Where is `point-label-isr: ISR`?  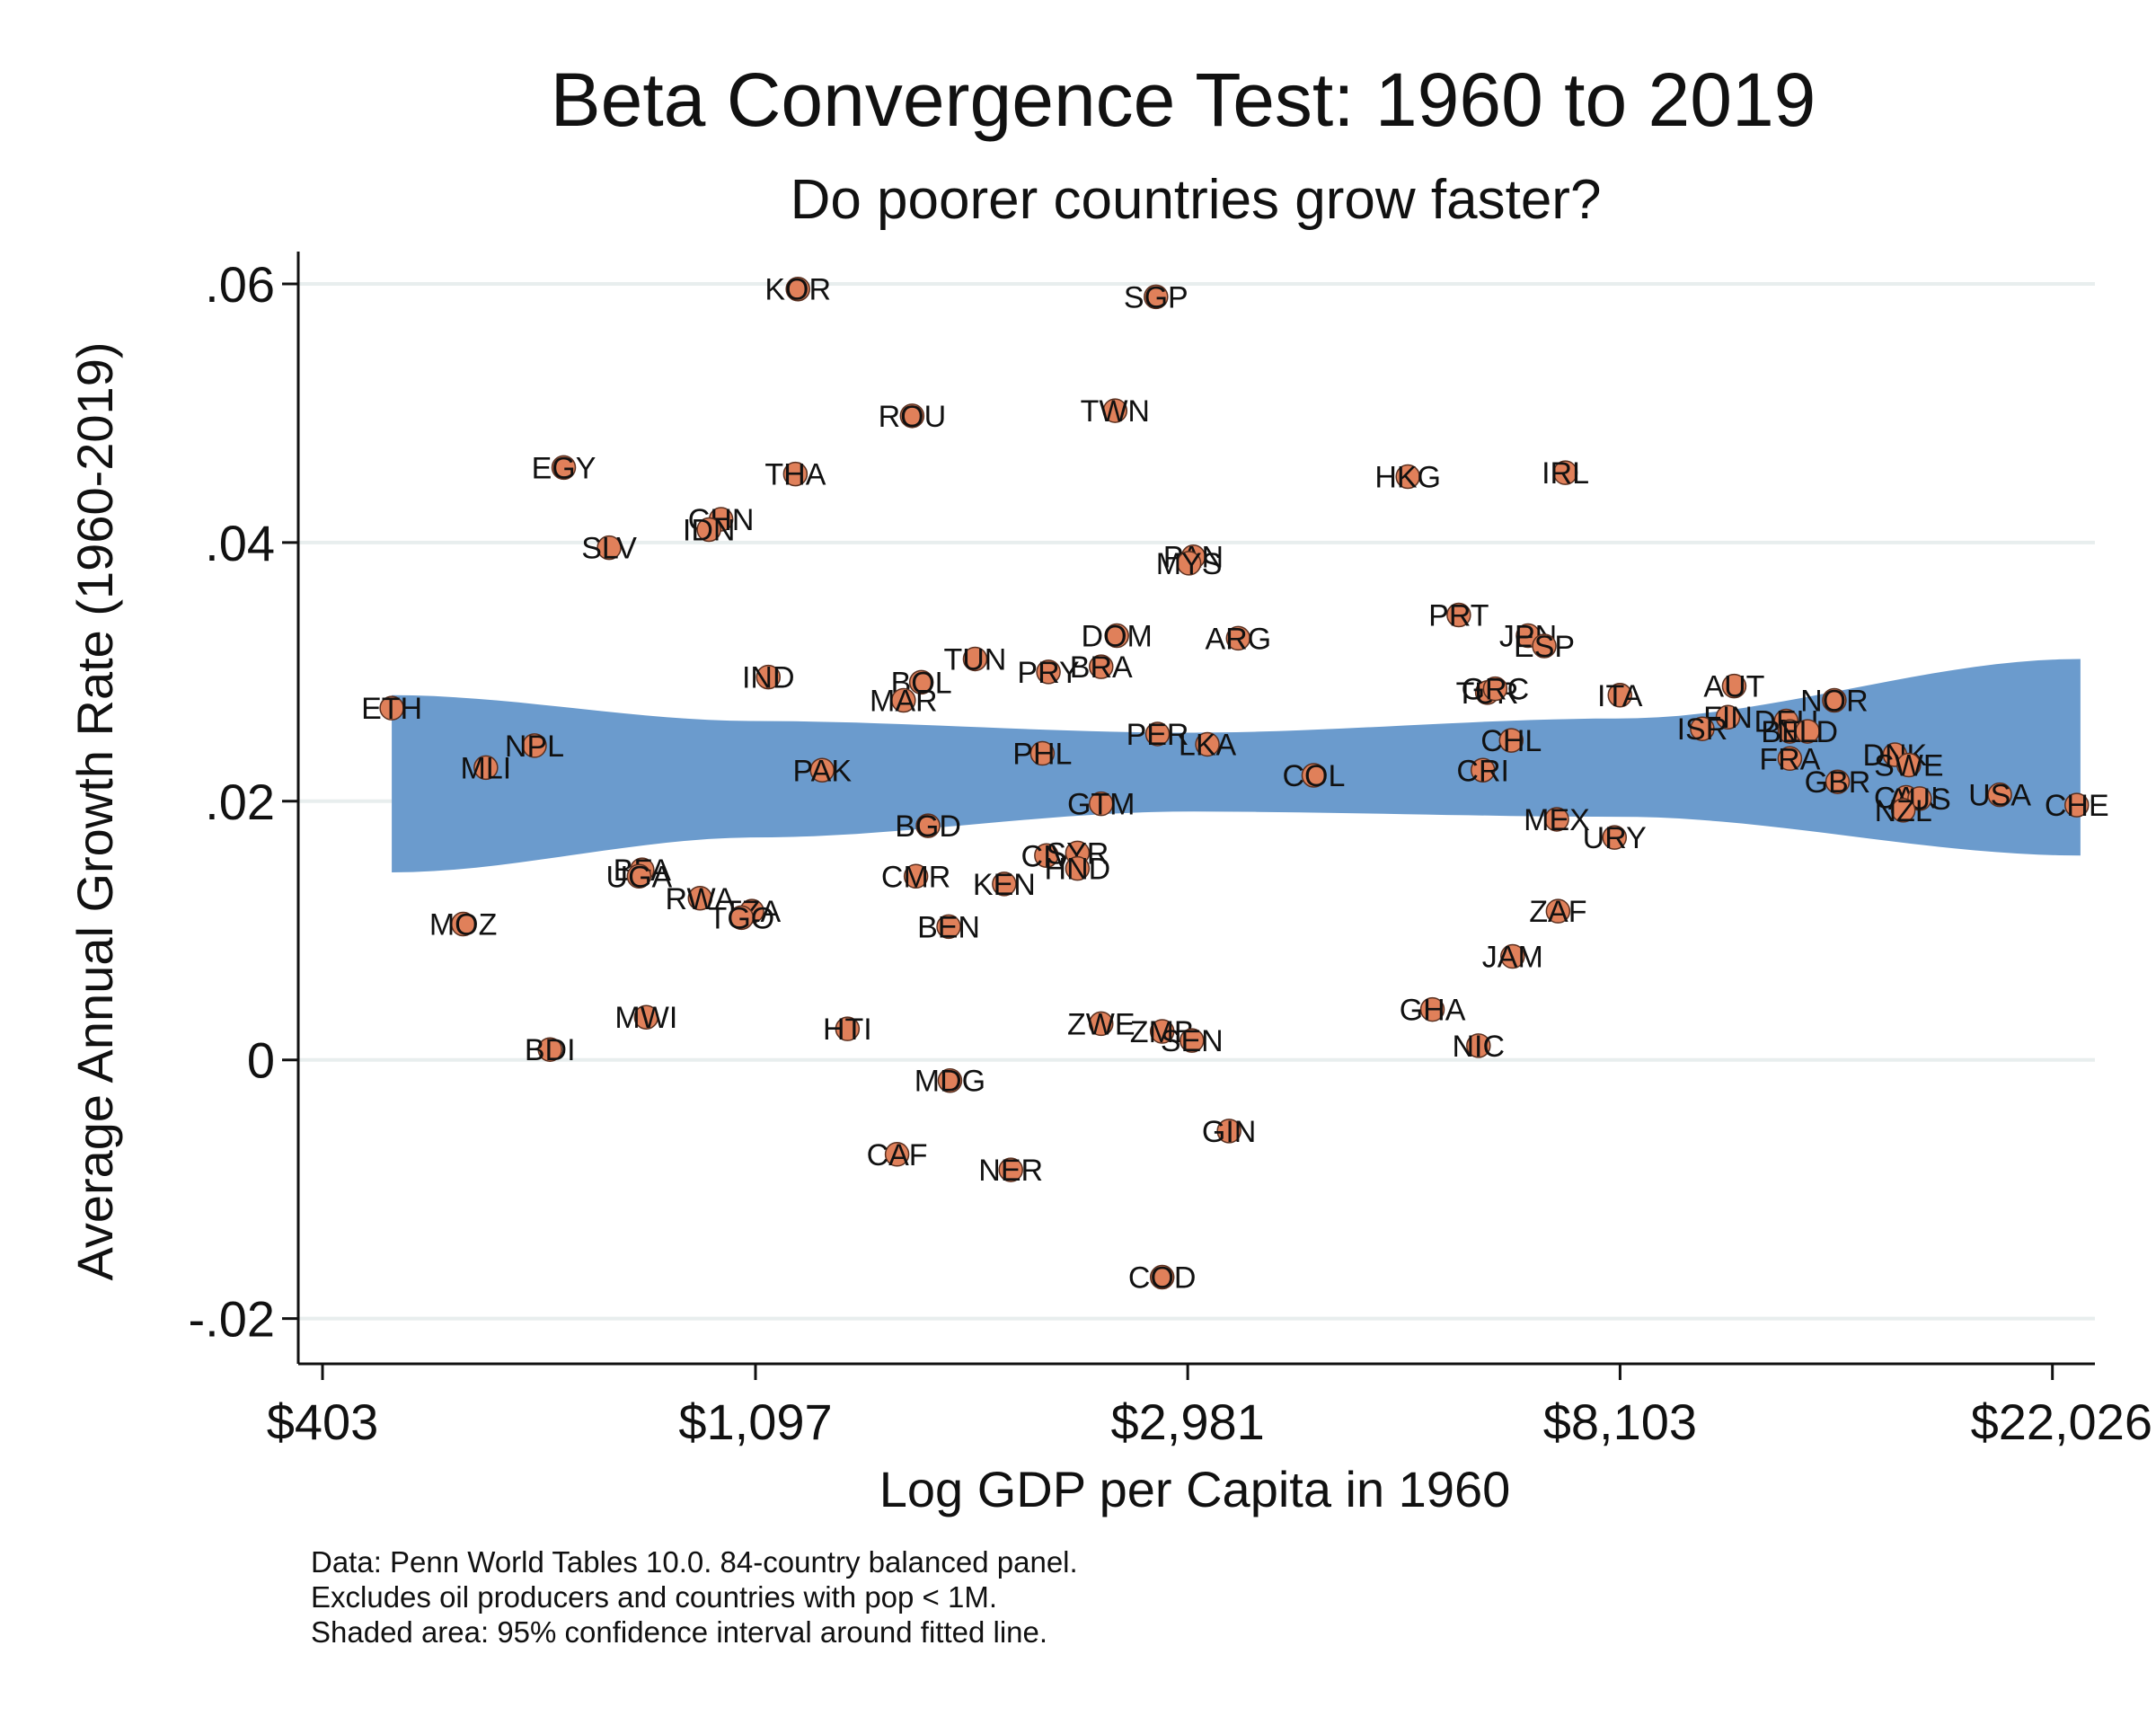 point-label-isr: ISR is located at coordinates (1702, 729).